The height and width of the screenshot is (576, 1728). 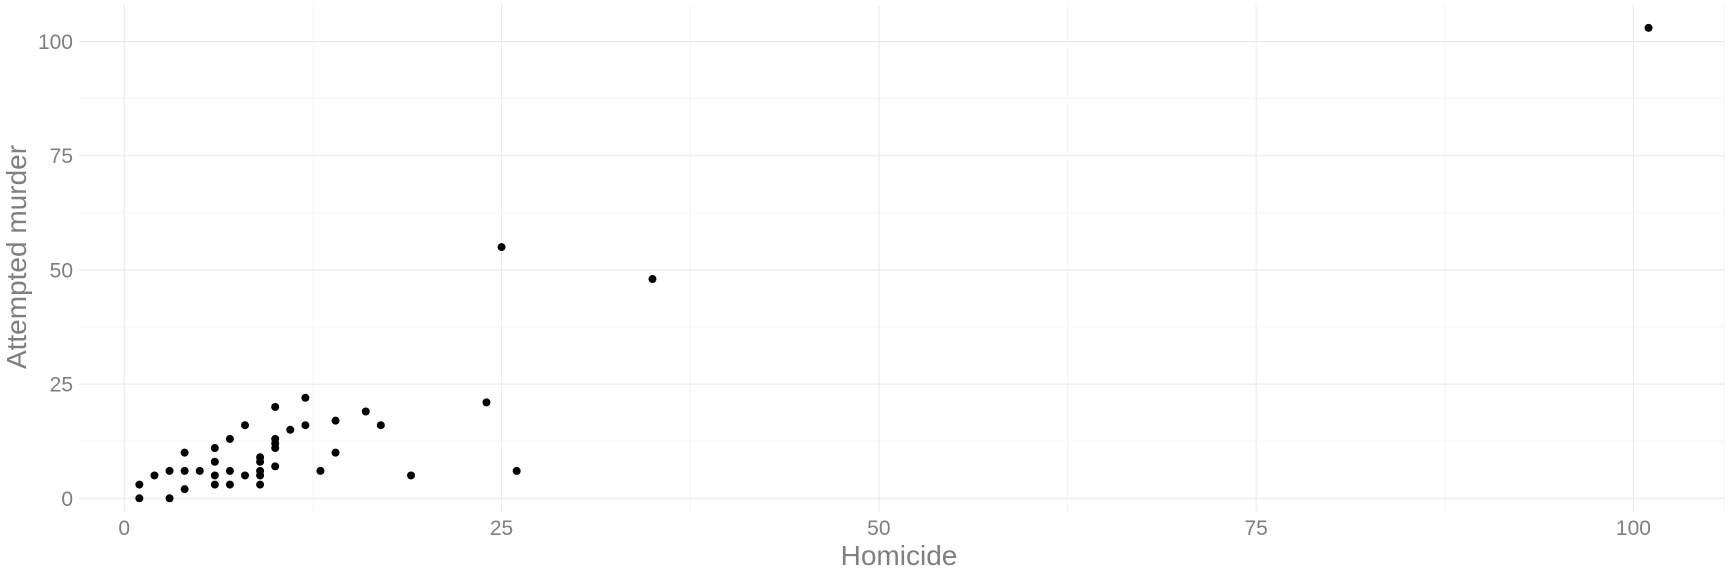 I want to click on x-axis-title: Homicide, so click(x=899, y=555).